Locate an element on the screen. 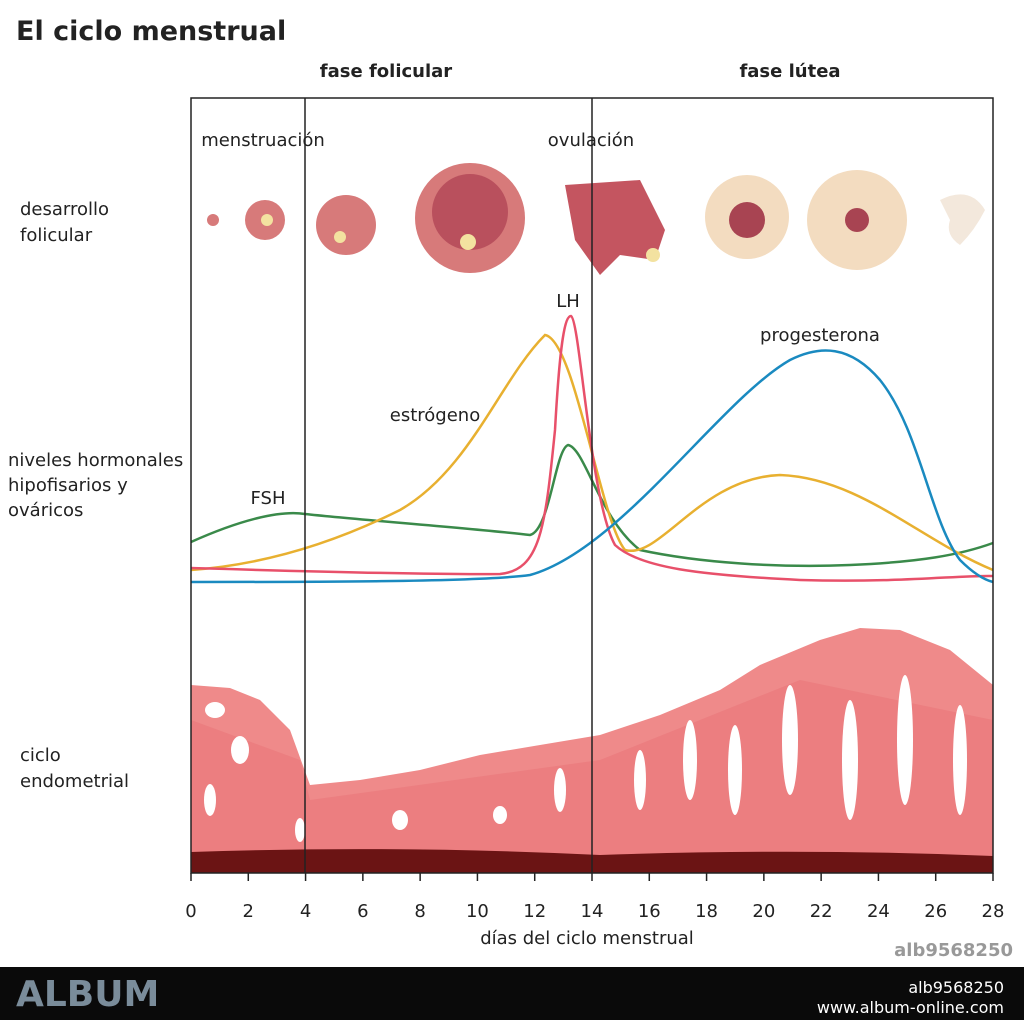  x-axis: 0 2 4 6 8 10 12 14 16 18 20 22 24 26 28 is located at coordinates (594, 897).